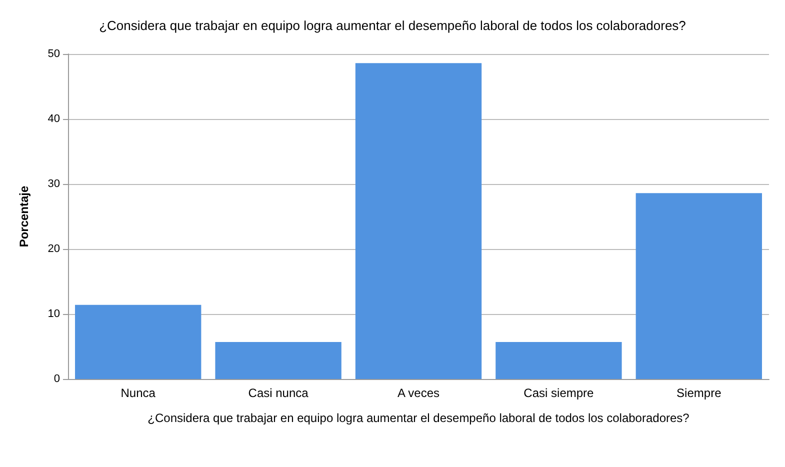 Image resolution: width=785 pixels, height=467 pixels. What do you see at coordinates (54, 119) in the screenshot?
I see `y-tick-label: 40` at bounding box center [54, 119].